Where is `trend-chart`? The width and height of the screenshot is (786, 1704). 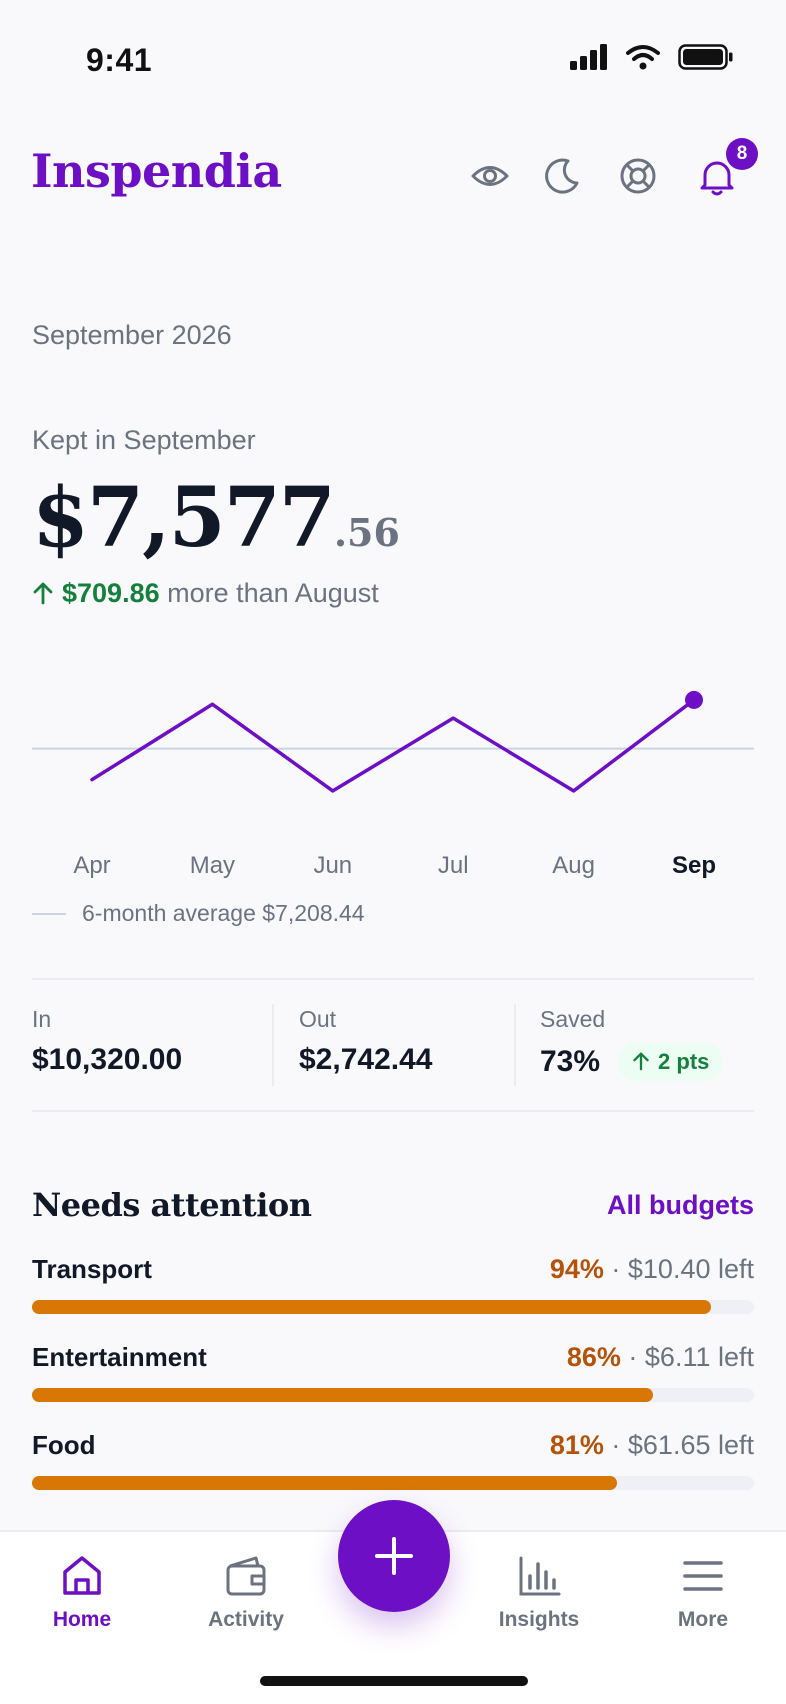 trend-chart is located at coordinates (393, 741).